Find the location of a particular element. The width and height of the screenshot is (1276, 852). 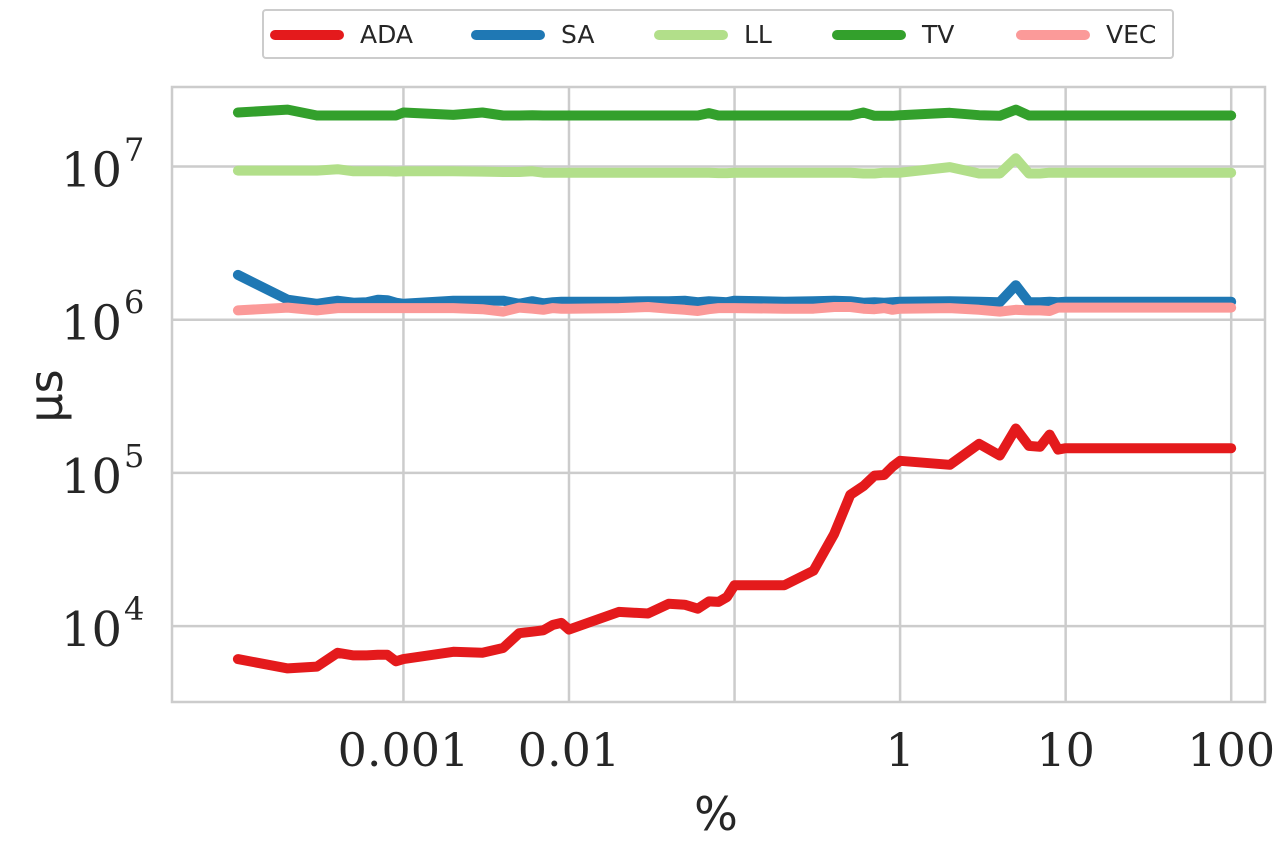

legend-swatch-tv is located at coordinates (869, 35).